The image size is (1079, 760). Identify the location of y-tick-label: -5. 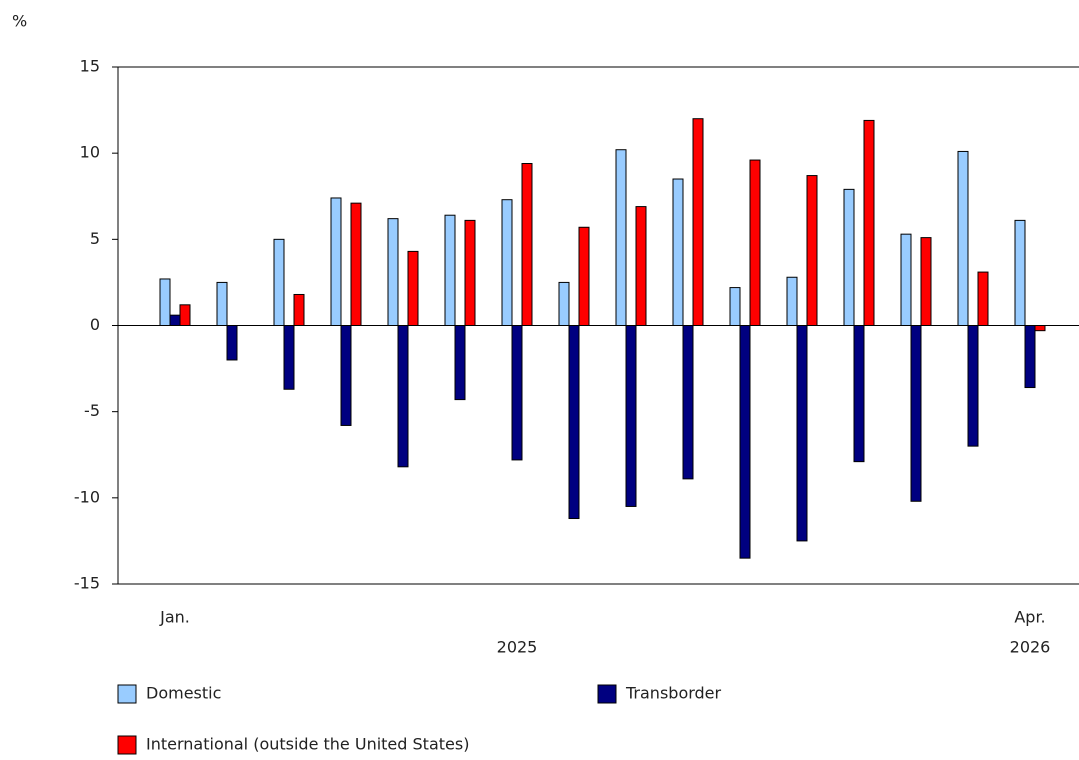
(92, 410).